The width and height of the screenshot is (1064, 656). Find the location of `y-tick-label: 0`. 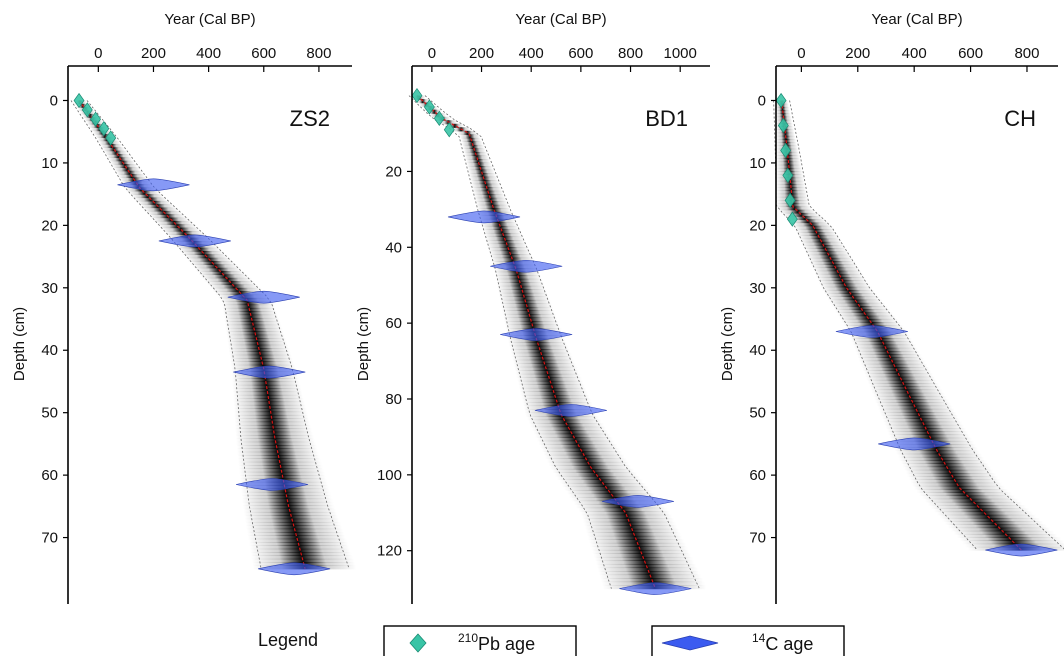

y-tick-label: 0 is located at coordinates (762, 100).